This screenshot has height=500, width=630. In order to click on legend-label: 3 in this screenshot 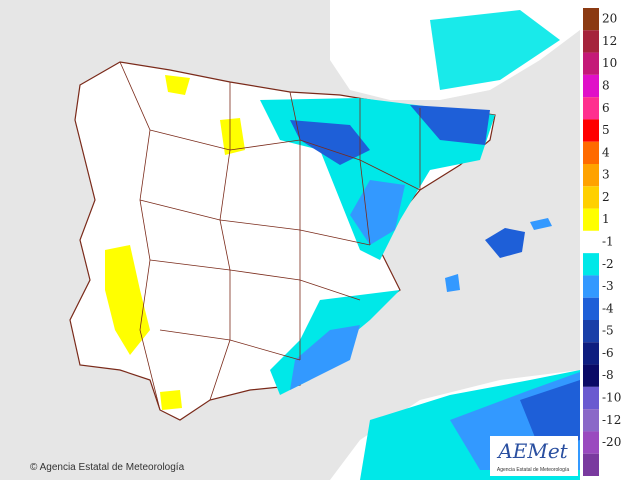, I will do `click(606, 175)`.